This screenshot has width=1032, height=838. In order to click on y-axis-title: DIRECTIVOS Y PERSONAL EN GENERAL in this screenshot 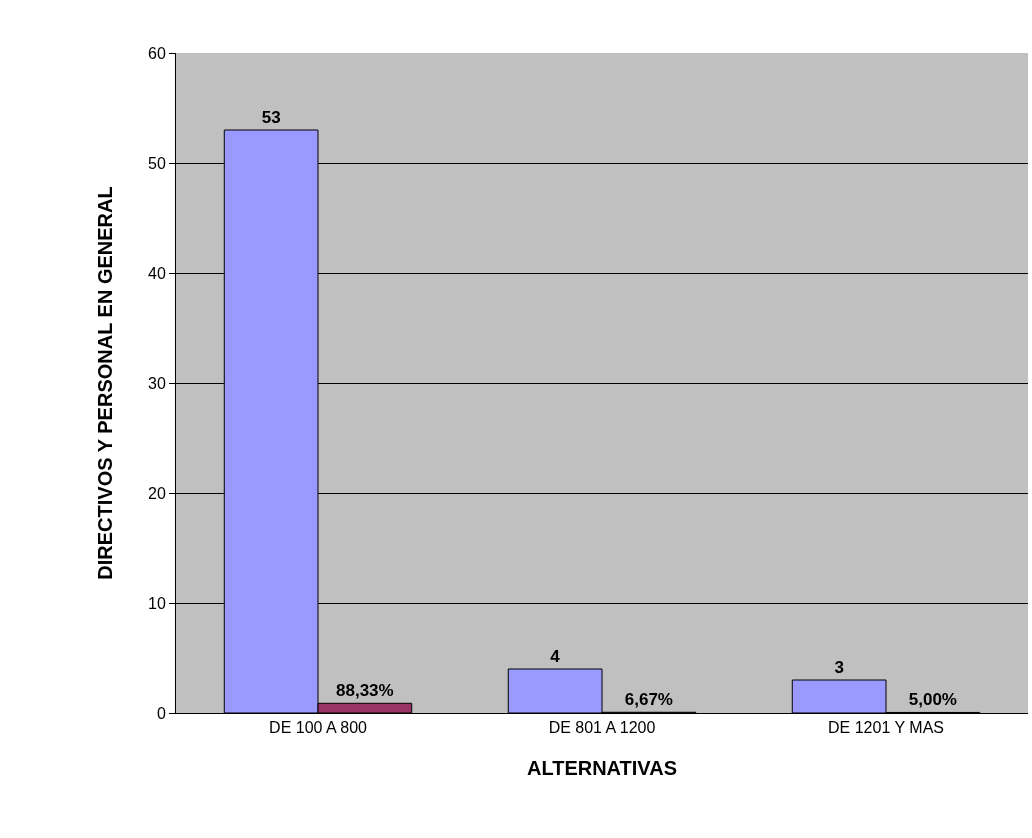, I will do `click(104, 383)`.